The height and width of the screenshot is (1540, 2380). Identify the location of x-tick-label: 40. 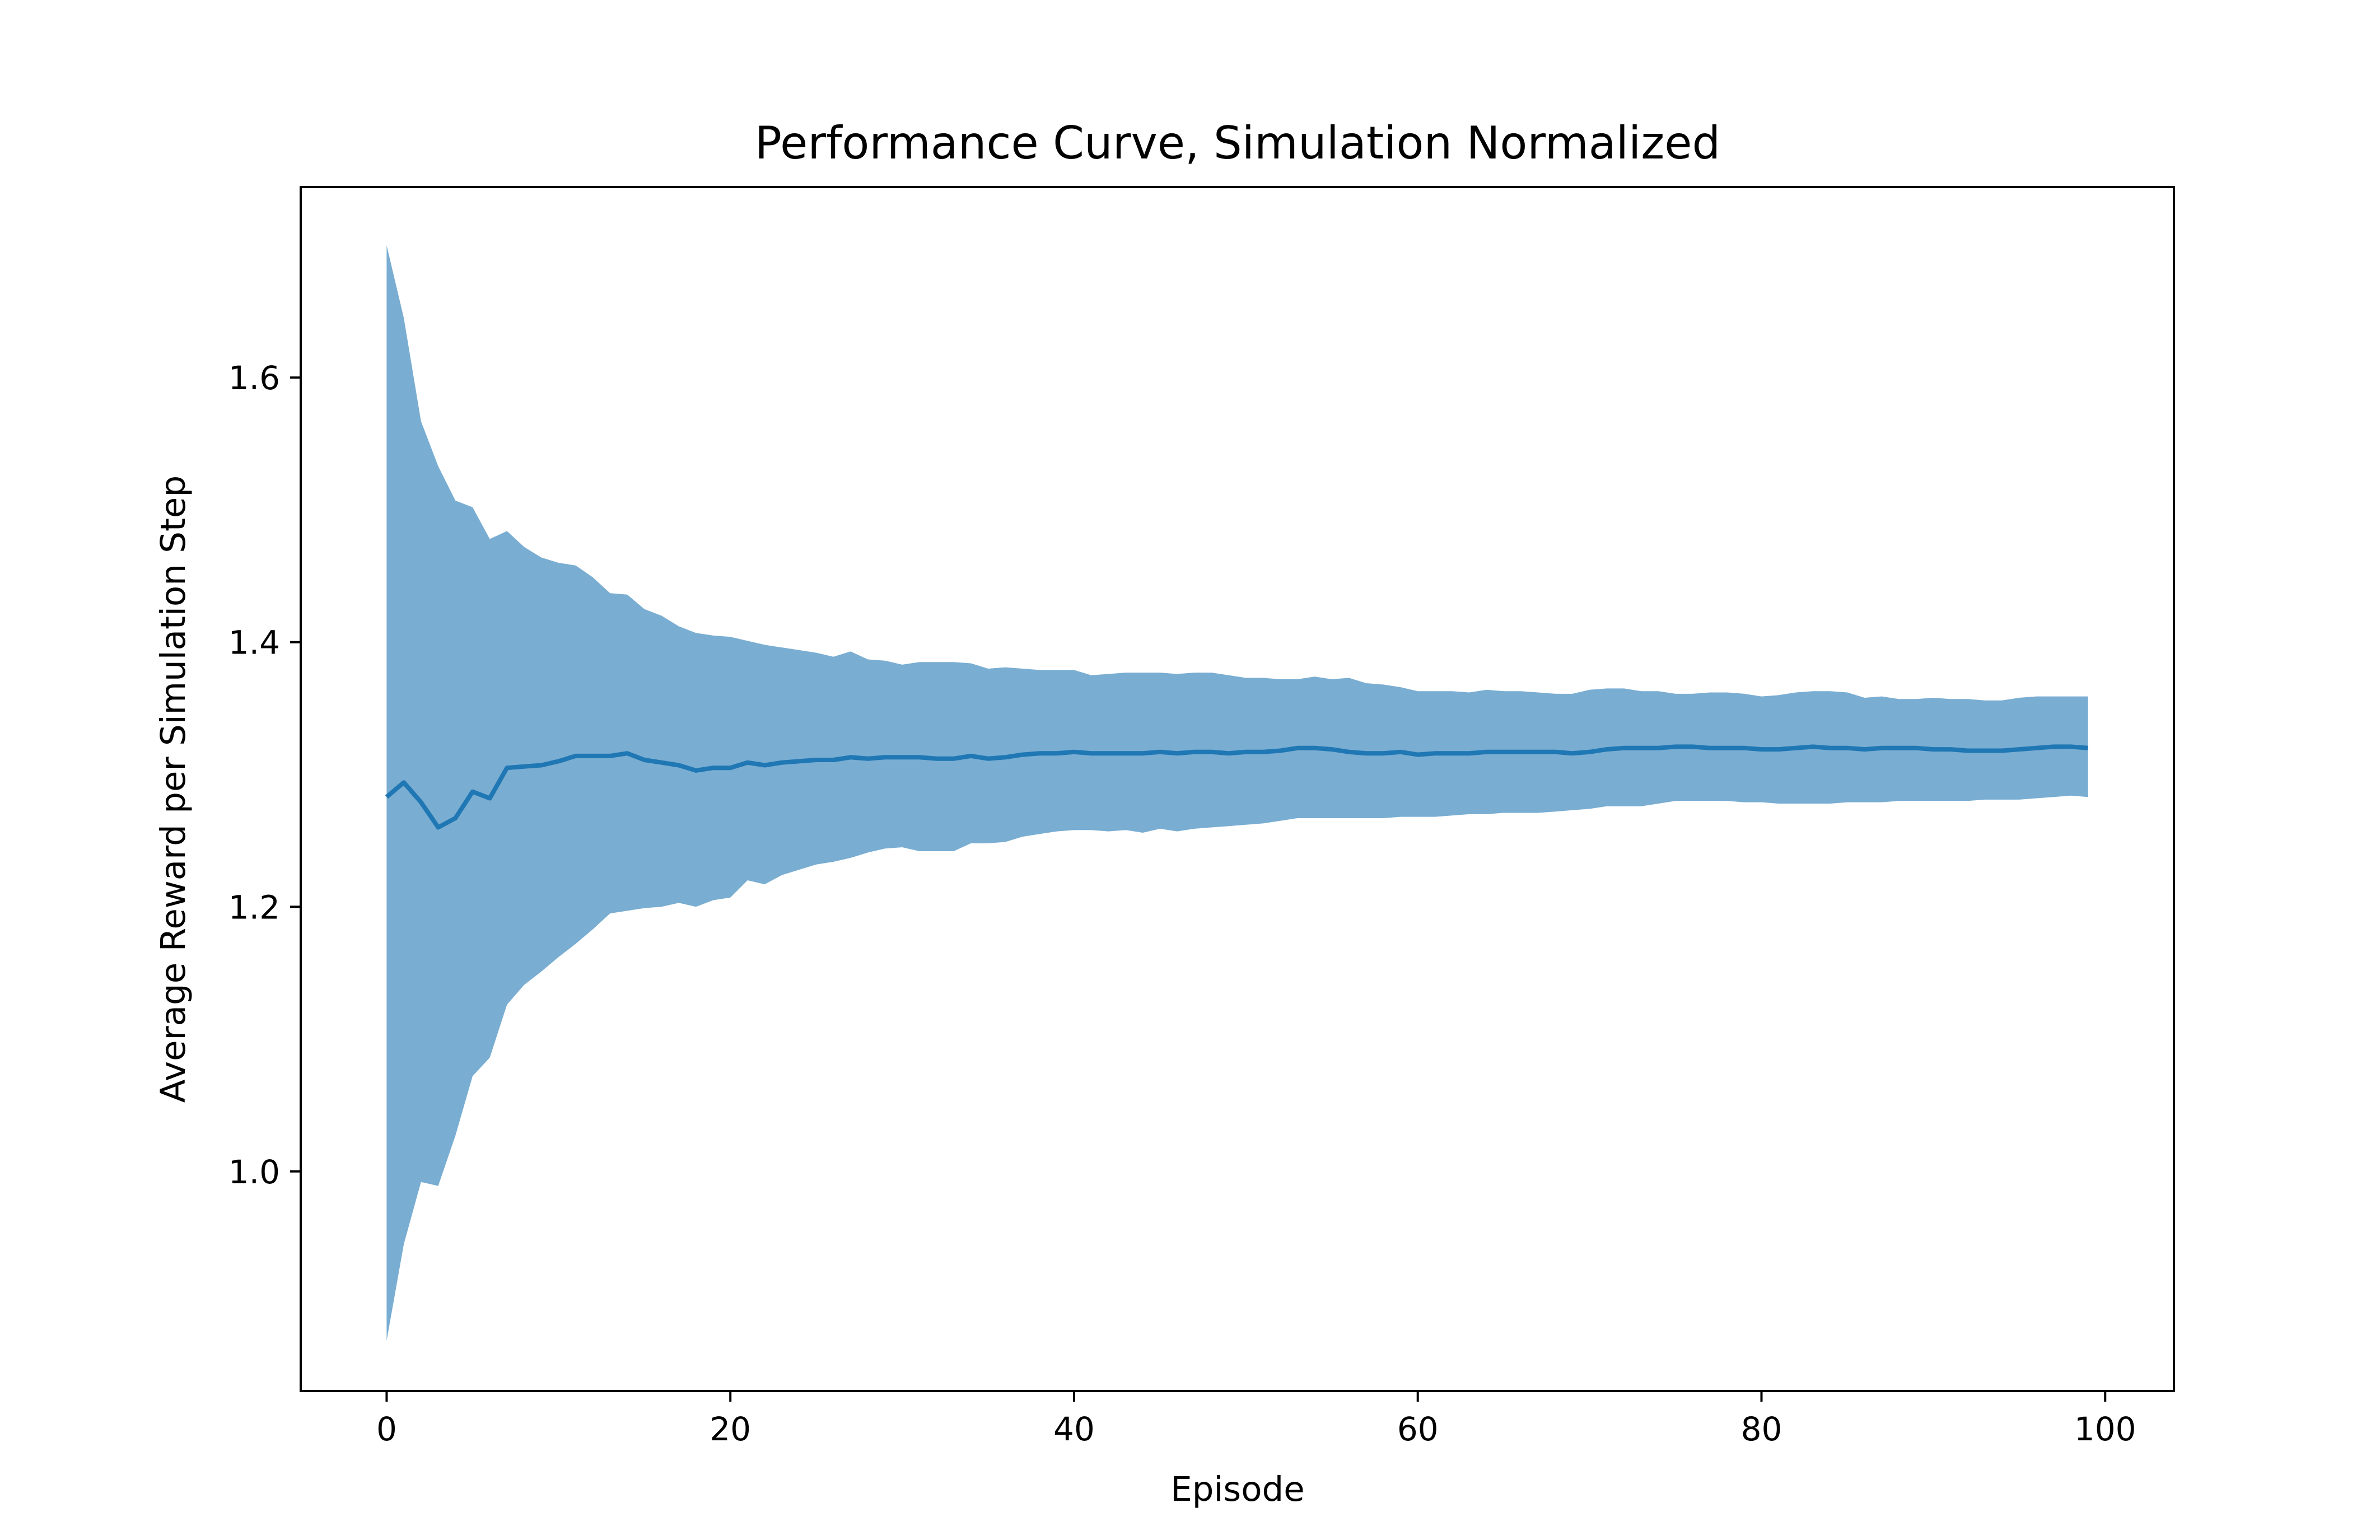
(1074, 1429).